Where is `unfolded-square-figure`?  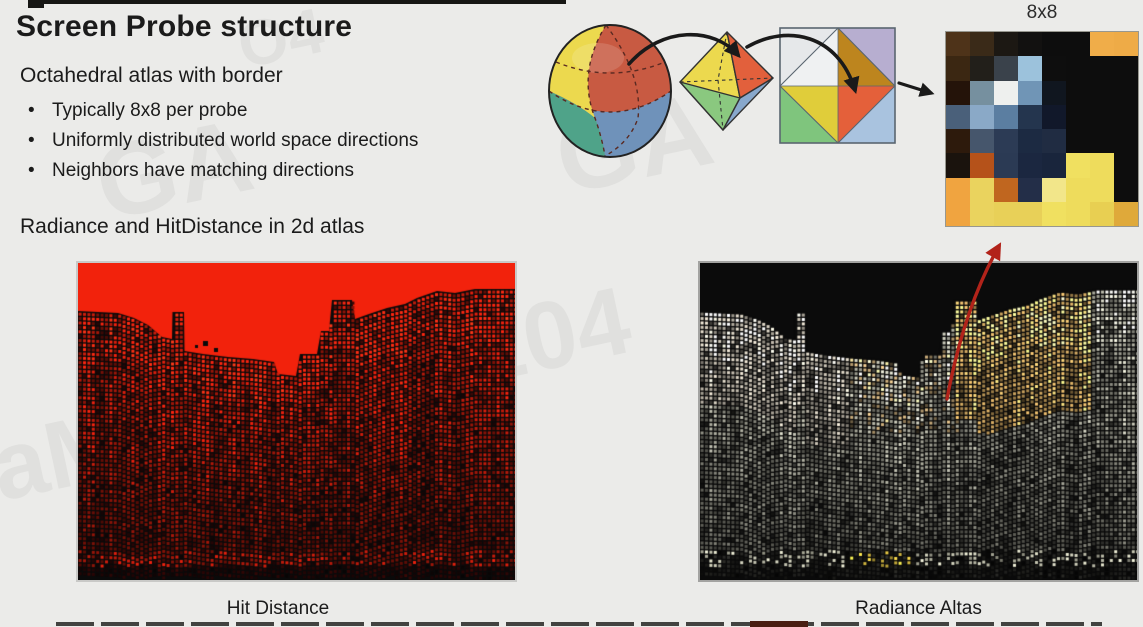 unfolded-square-figure is located at coordinates (837, 85).